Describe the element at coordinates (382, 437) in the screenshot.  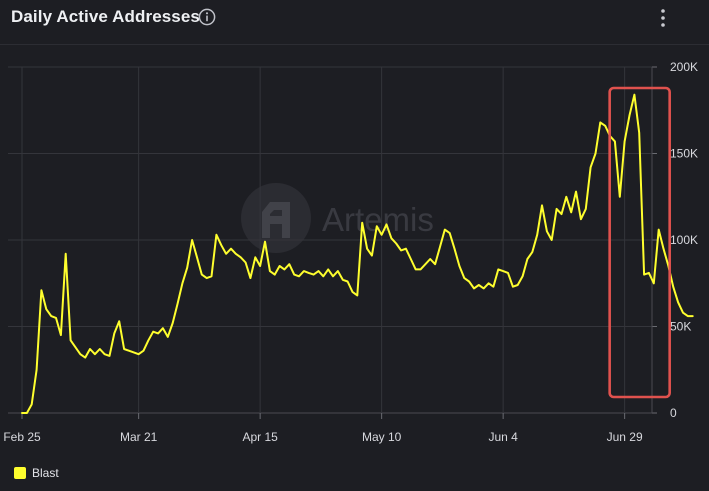
I see `x-tick-label: May 10` at that location.